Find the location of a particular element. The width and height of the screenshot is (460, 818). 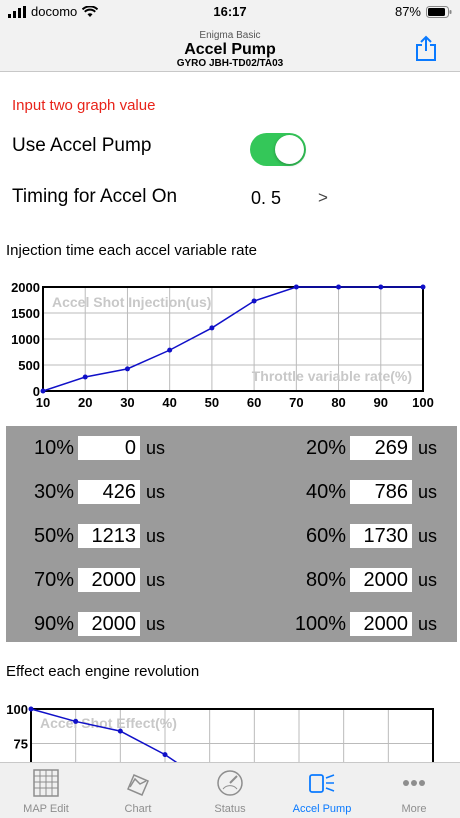

status-time: 16:17 is located at coordinates (230, 11).